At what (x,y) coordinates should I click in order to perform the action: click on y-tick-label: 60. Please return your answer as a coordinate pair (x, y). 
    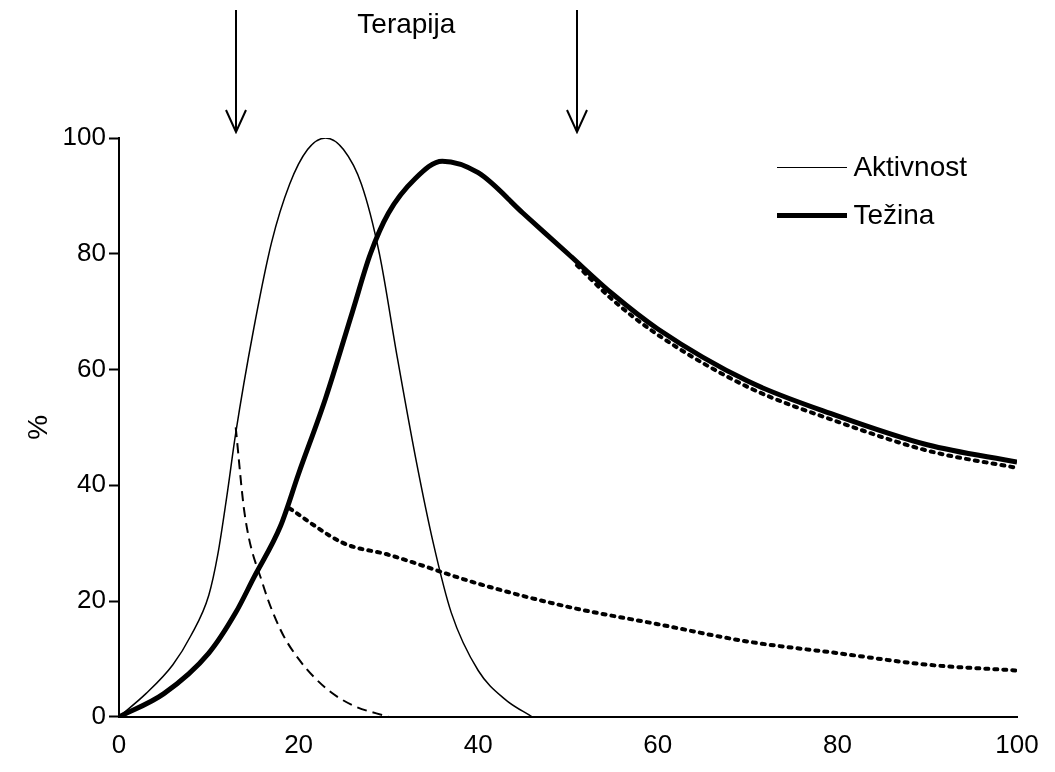
    Looking at the image, I should click on (91, 367).